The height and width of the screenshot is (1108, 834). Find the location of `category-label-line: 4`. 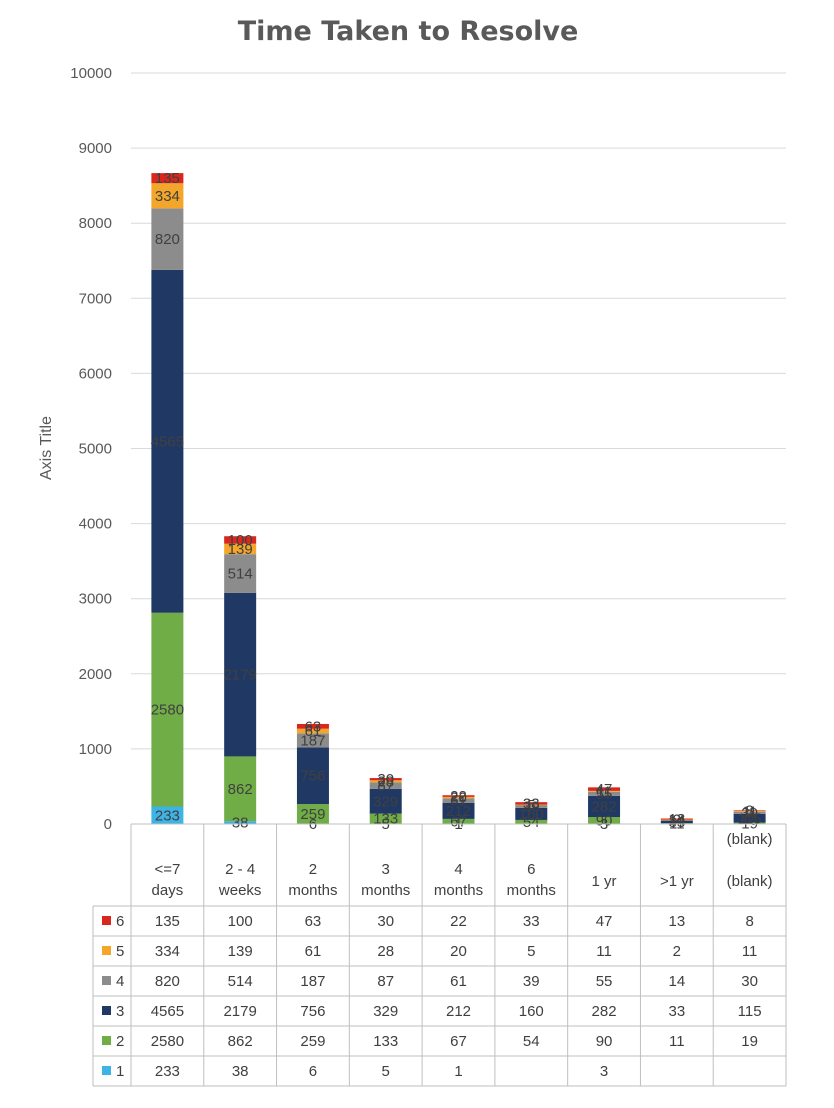

category-label-line: 4 is located at coordinates (458, 869).